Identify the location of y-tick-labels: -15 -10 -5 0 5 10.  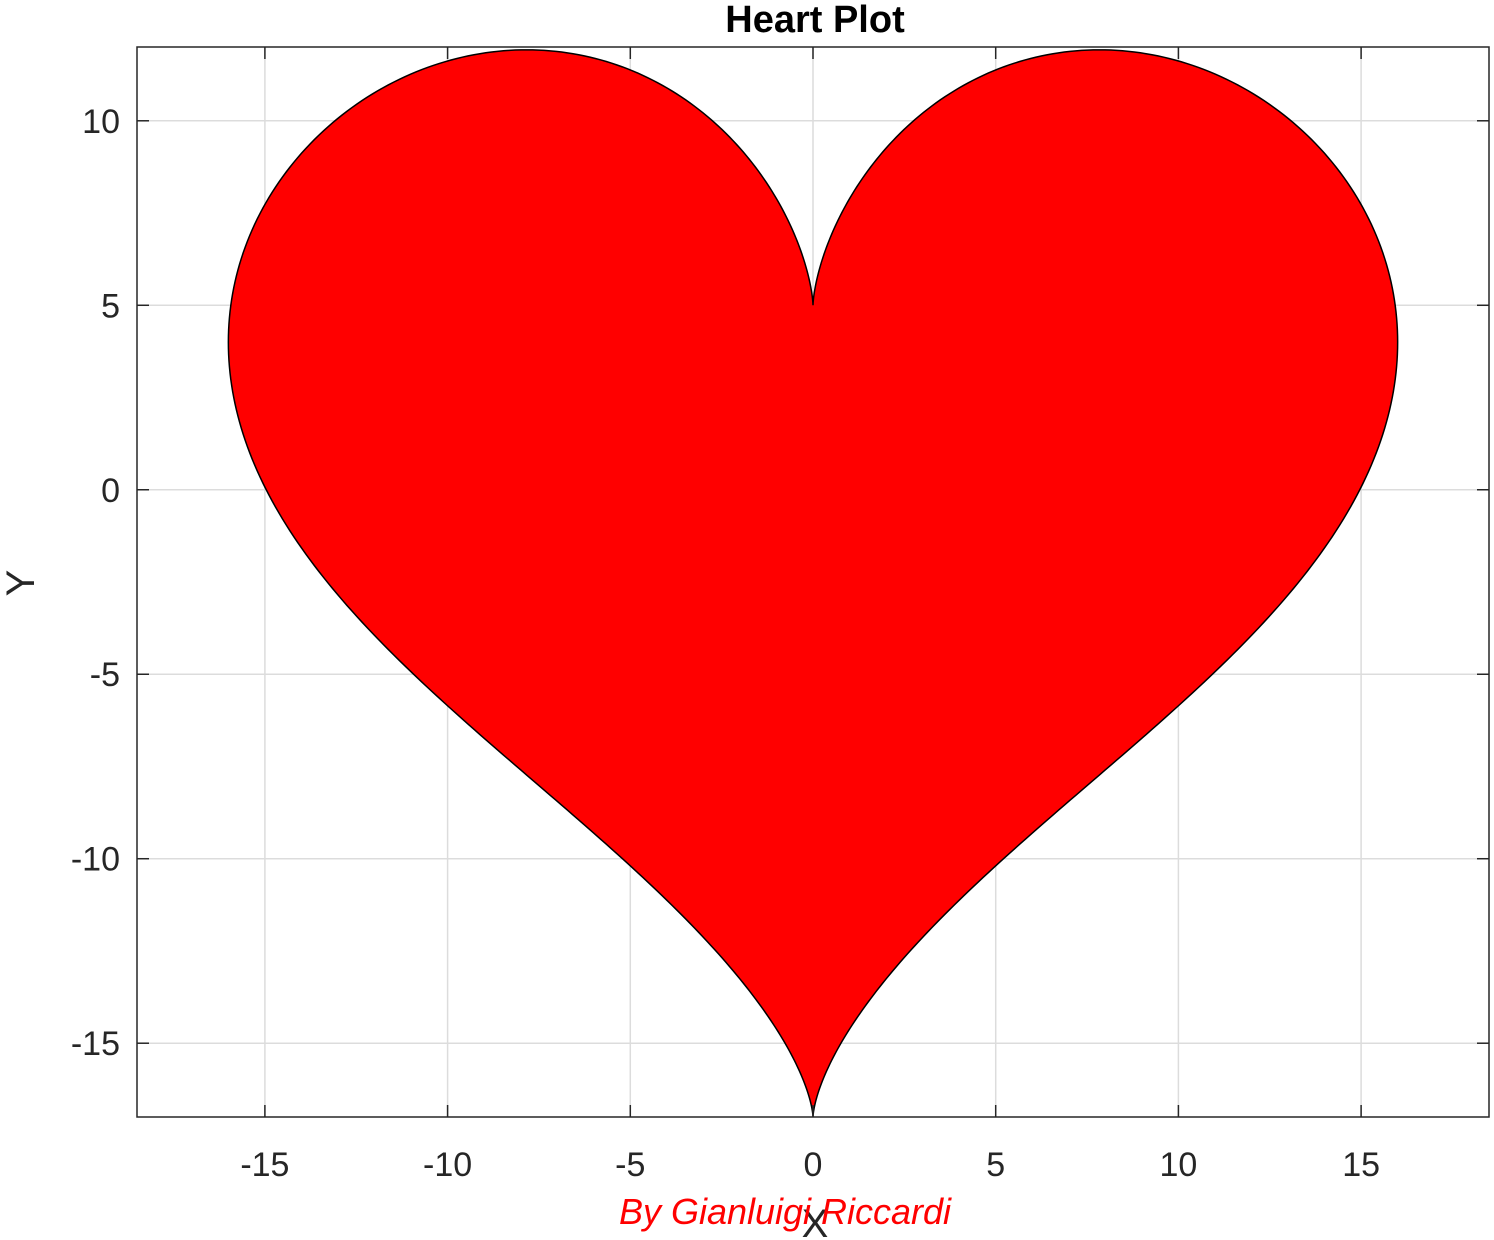
(95, 583).